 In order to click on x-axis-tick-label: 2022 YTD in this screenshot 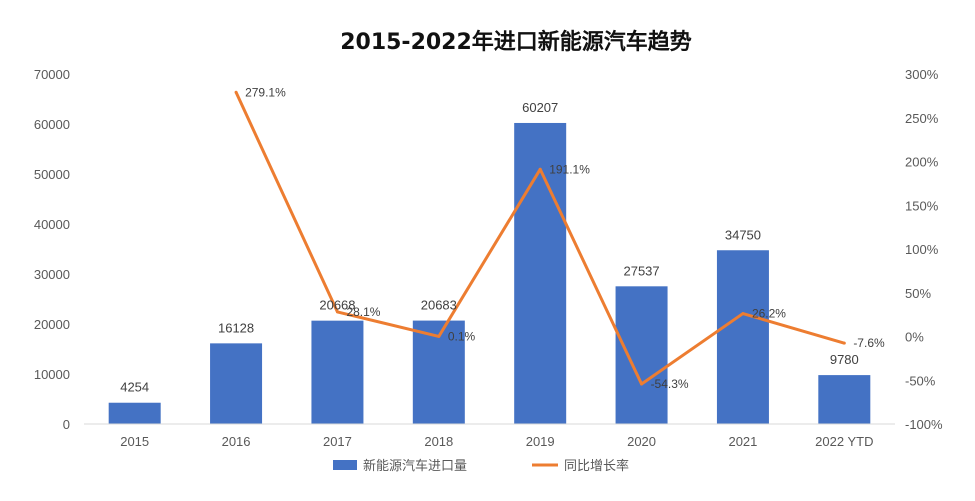, I will do `click(844, 441)`.